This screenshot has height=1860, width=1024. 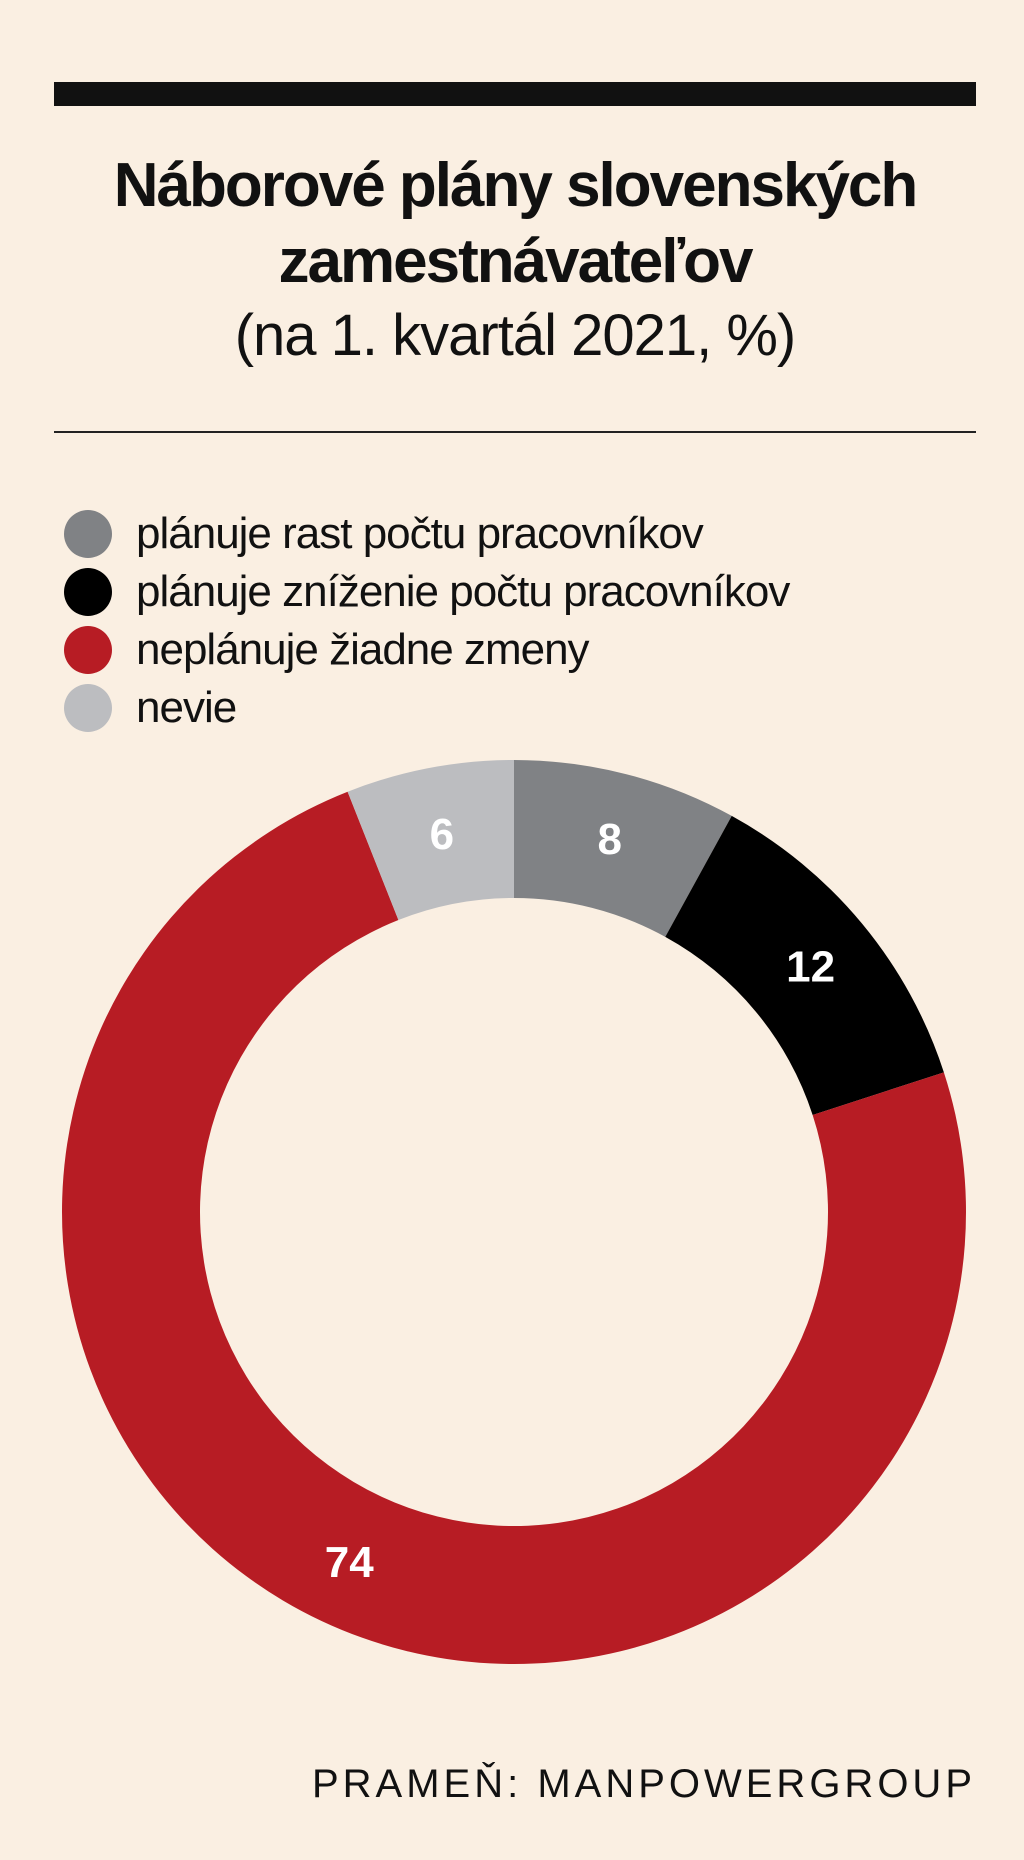 I want to click on chart-subtitle: (na 1. kvartál 2021, %), so click(x=515, y=335).